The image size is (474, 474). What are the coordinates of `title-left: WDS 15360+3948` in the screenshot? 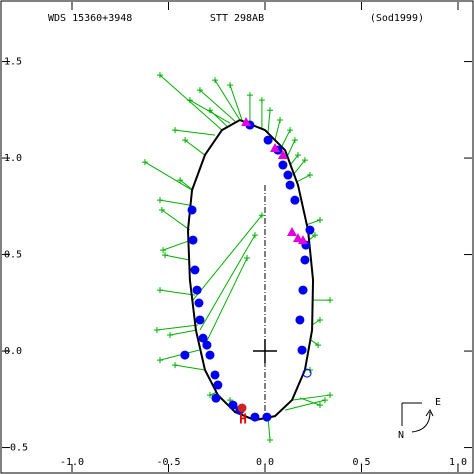 It's located at (90, 18).